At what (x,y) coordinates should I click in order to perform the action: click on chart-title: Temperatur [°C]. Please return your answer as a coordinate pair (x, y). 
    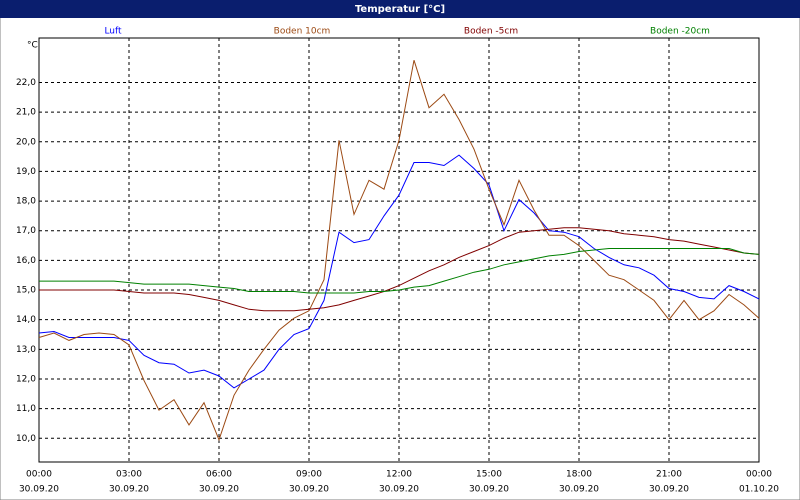
    Looking at the image, I should click on (400, 9).